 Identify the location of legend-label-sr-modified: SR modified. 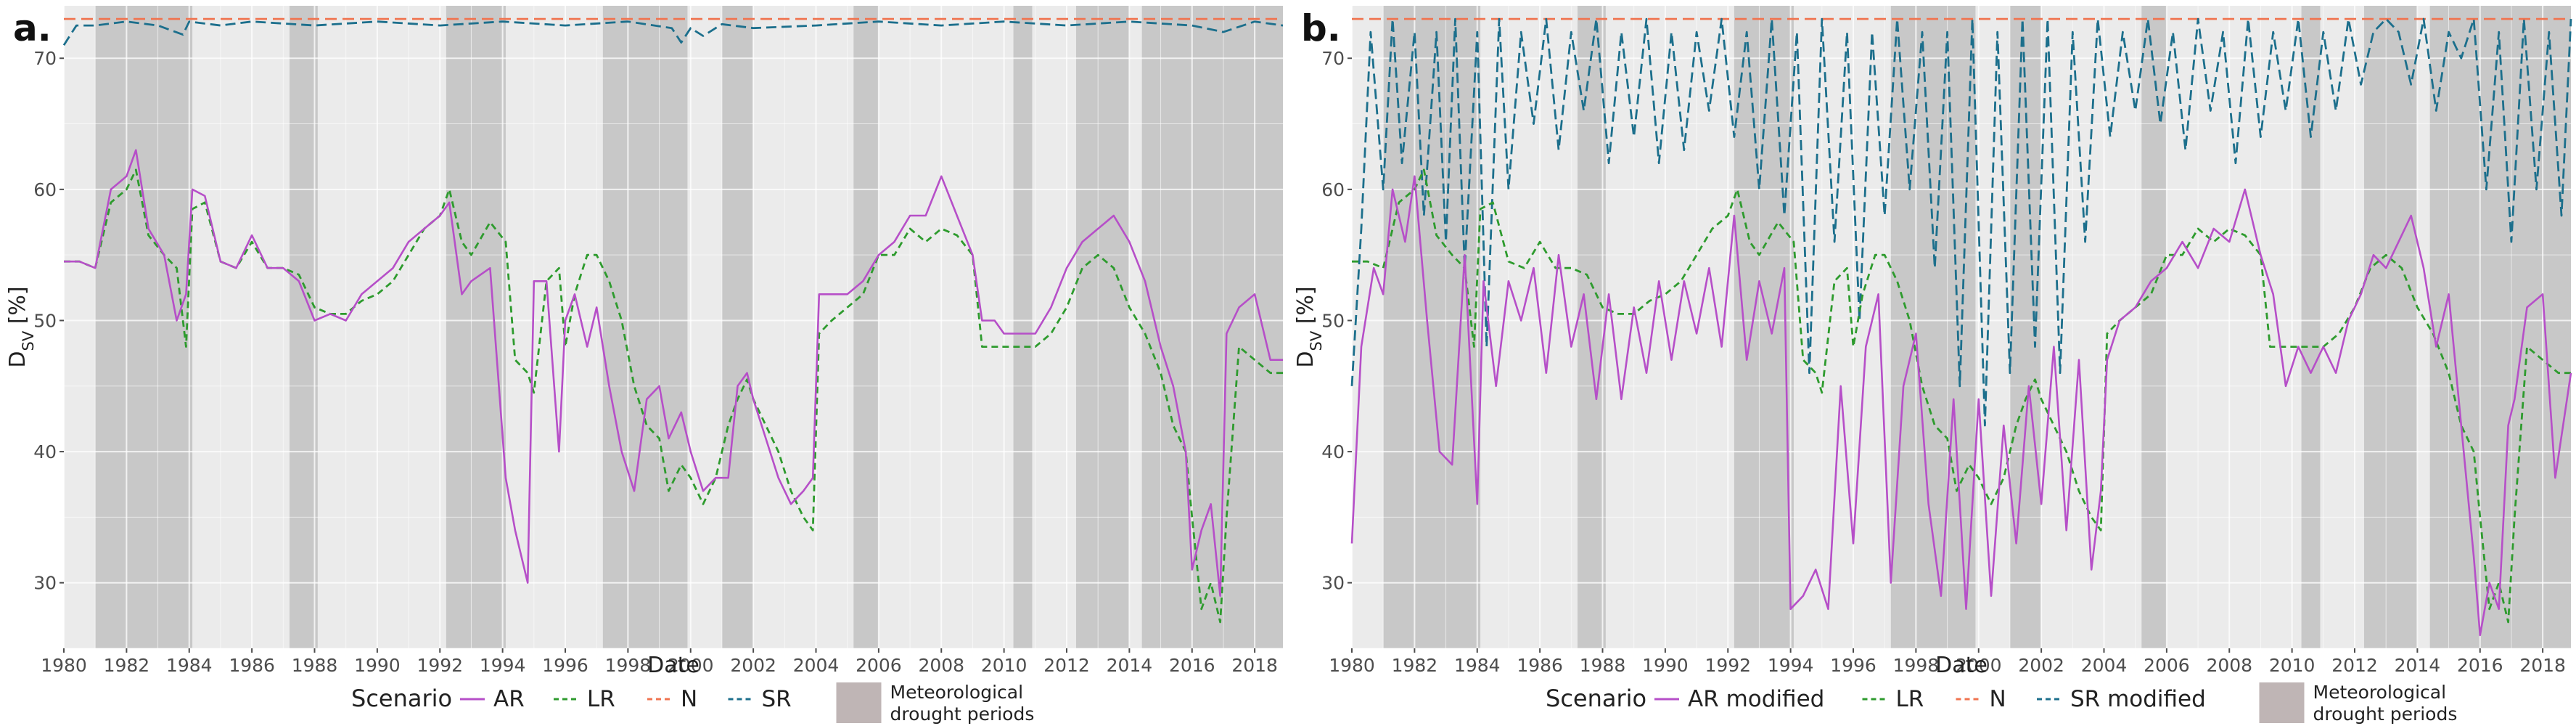
(2138, 699).